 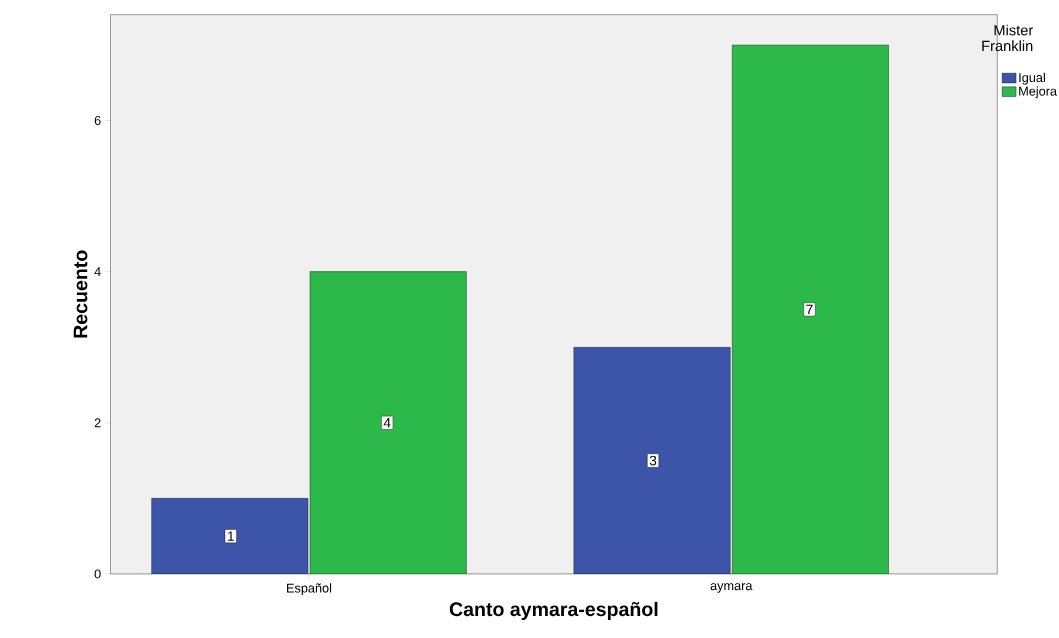 I want to click on y-tick-label: 4, so click(x=97, y=271).